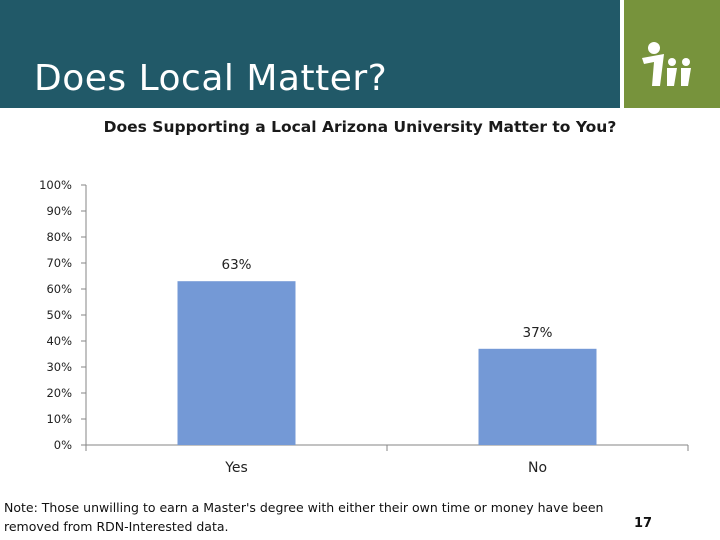  What do you see at coordinates (59, 419) in the screenshot?
I see `y-tick-label: 10%` at bounding box center [59, 419].